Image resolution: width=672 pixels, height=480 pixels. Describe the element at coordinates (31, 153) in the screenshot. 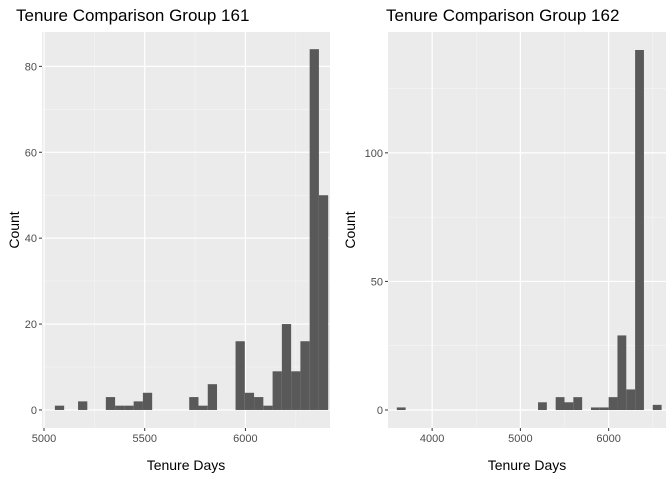

I see `y-tick-label: 60` at that location.